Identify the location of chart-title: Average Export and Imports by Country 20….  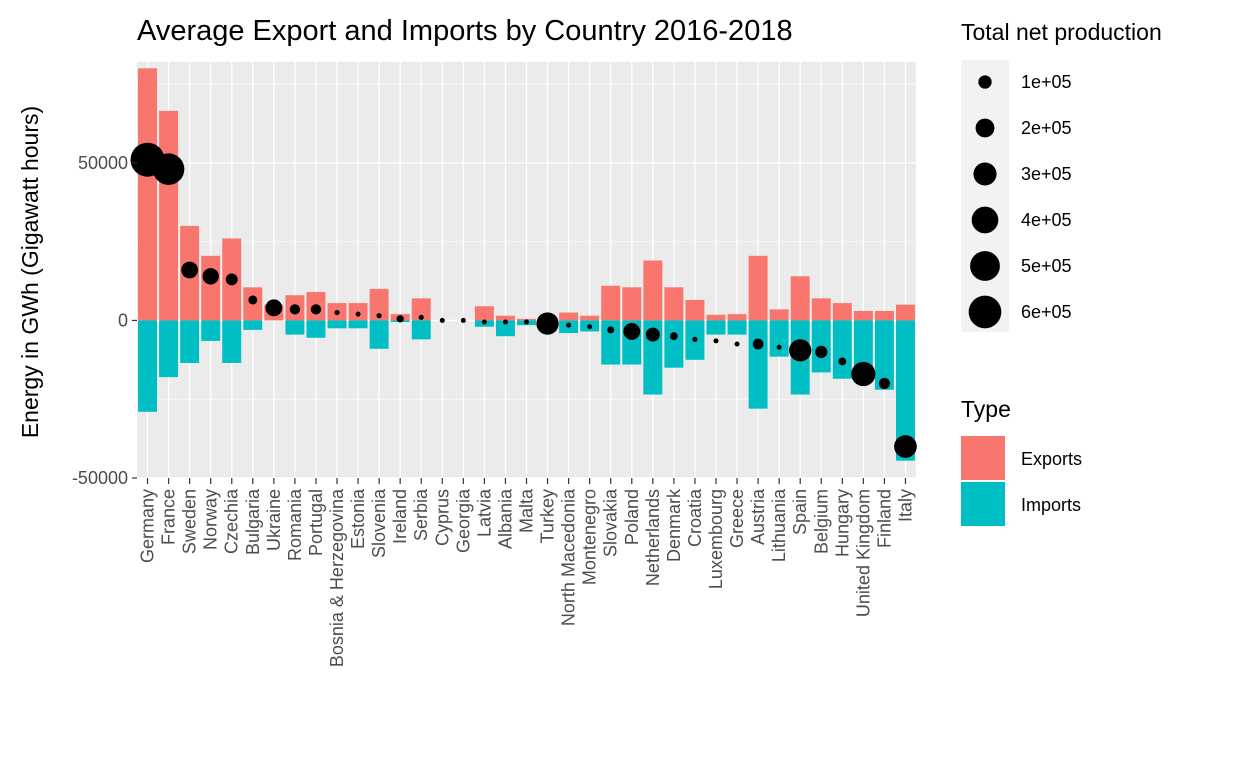
(465, 31).